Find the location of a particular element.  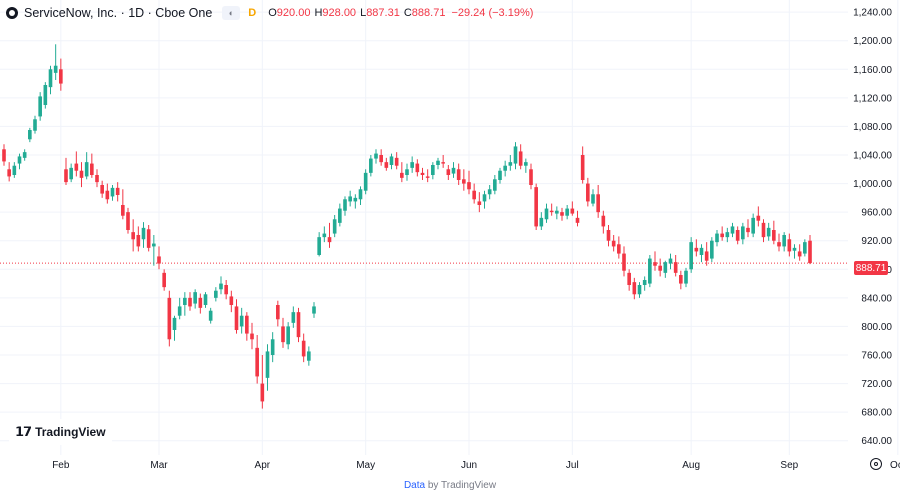

settings-gear-icon is located at coordinates (876, 464).